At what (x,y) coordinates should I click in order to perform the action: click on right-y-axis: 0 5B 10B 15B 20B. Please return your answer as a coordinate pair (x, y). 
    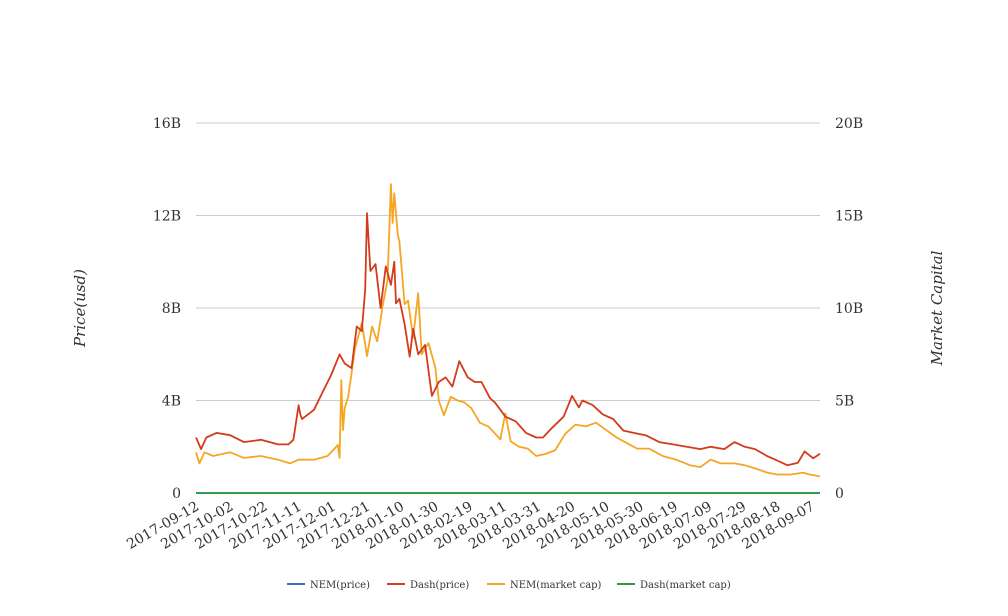
    Looking at the image, I should click on (849, 309).